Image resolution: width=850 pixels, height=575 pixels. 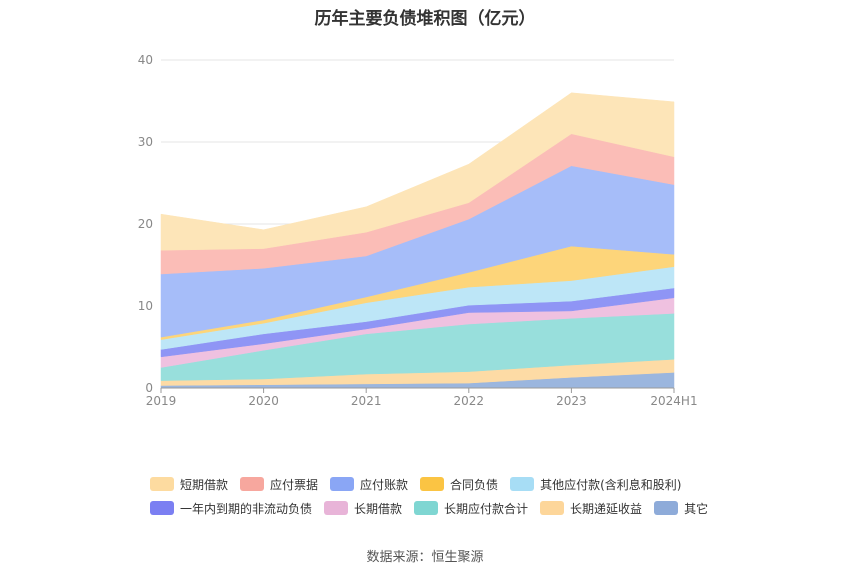 I want to click on legend-item-current-noncurrent-liabilities: 一年内到期的非流动负债, so click(x=231, y=508).